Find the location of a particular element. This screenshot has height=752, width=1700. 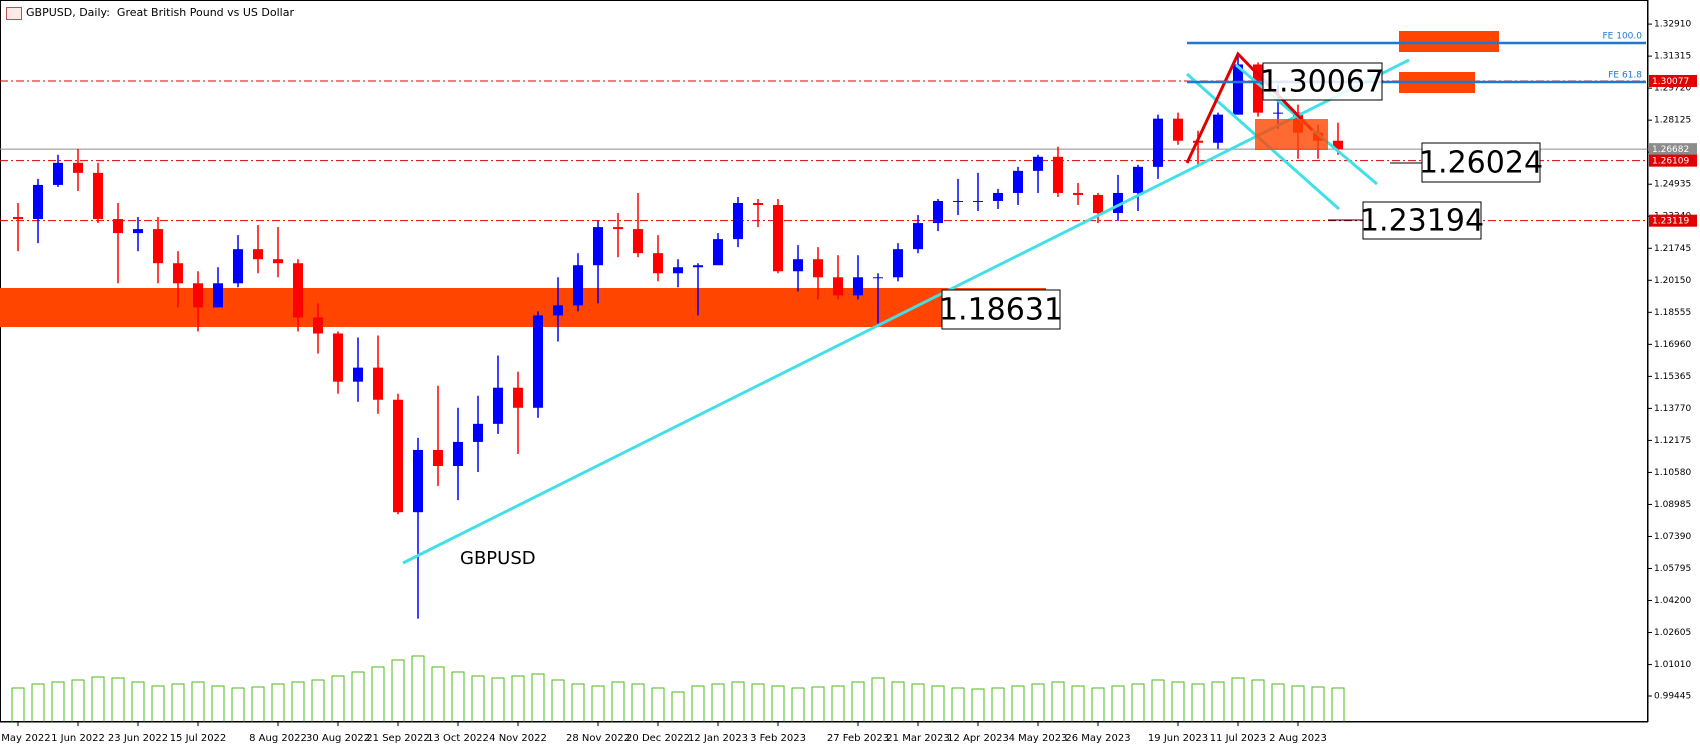

x-tick-label: 4 May 2023 is located at coordinates (1038, 738).